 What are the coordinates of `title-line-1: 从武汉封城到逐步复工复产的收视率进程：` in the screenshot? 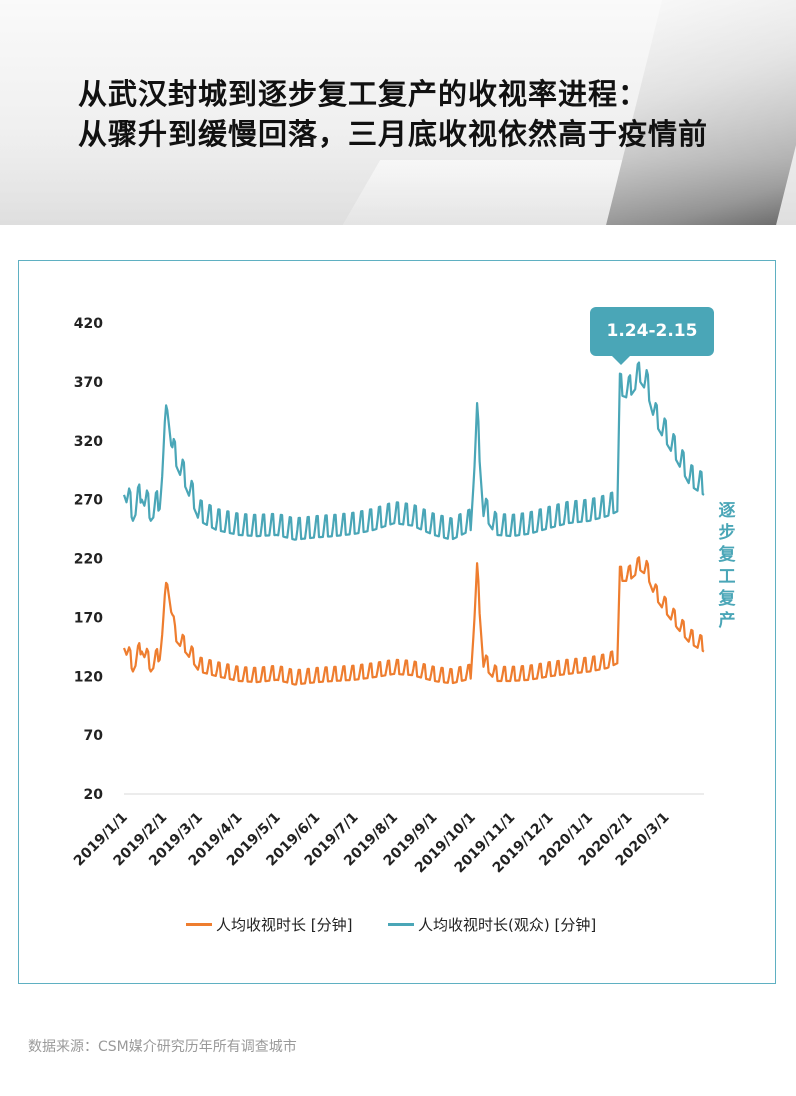 It's located at (363, 94).